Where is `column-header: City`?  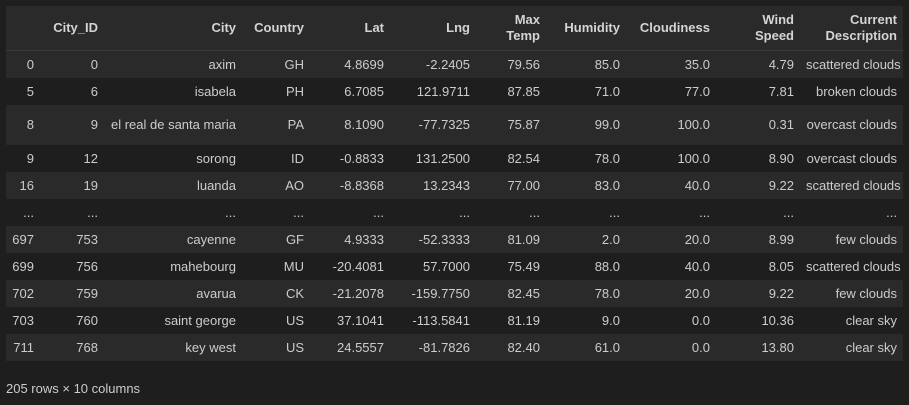 column-header: City is located at coordinates (173, 28).